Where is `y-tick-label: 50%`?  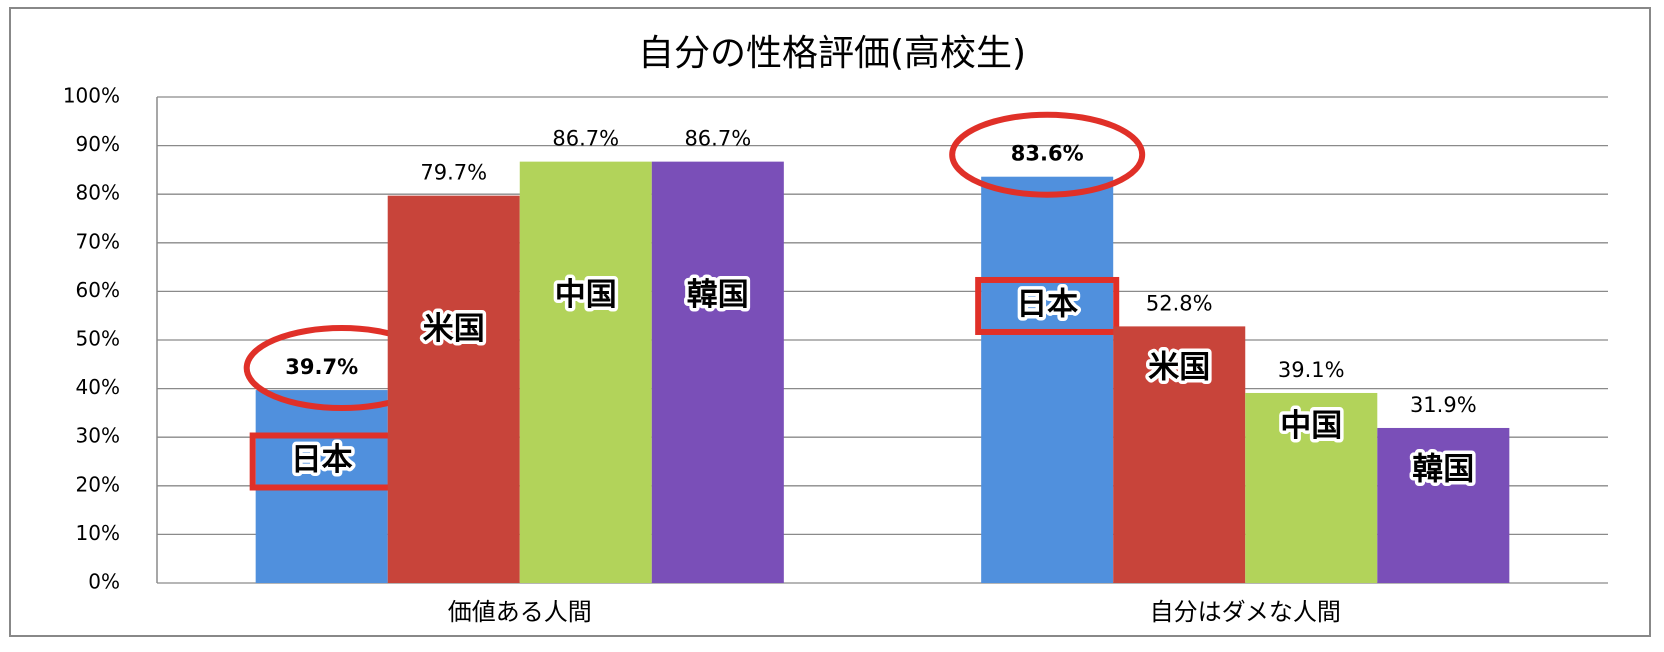
y-tick-label: 50% is located at coordinates (98, 339).